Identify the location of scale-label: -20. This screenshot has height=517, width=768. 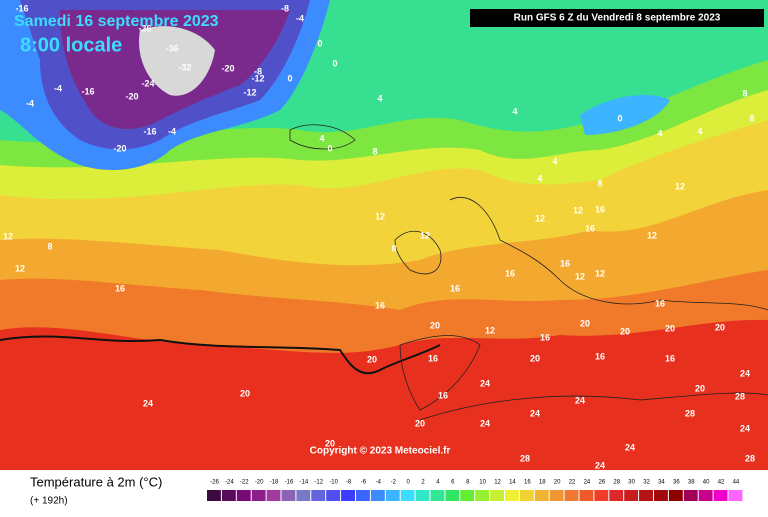
(259, 483).